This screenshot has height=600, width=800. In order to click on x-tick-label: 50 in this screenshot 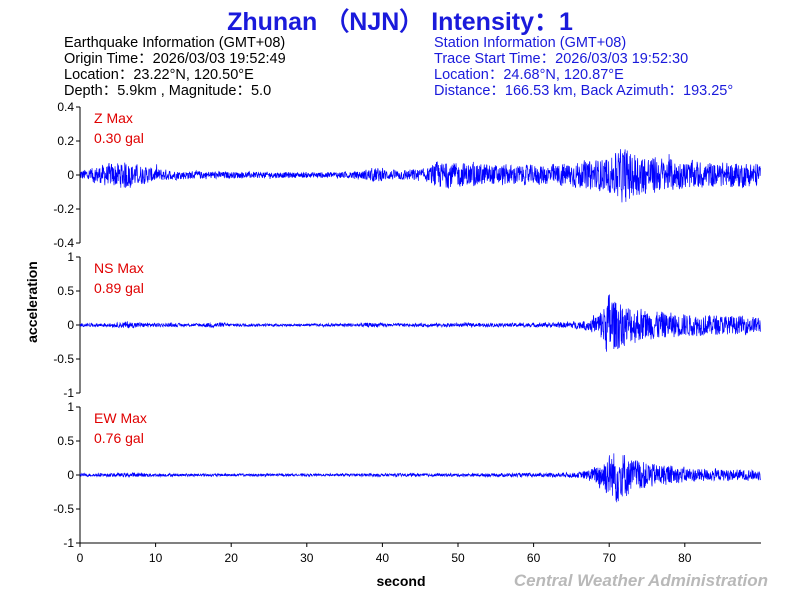, I will do `click(458, 558)`.